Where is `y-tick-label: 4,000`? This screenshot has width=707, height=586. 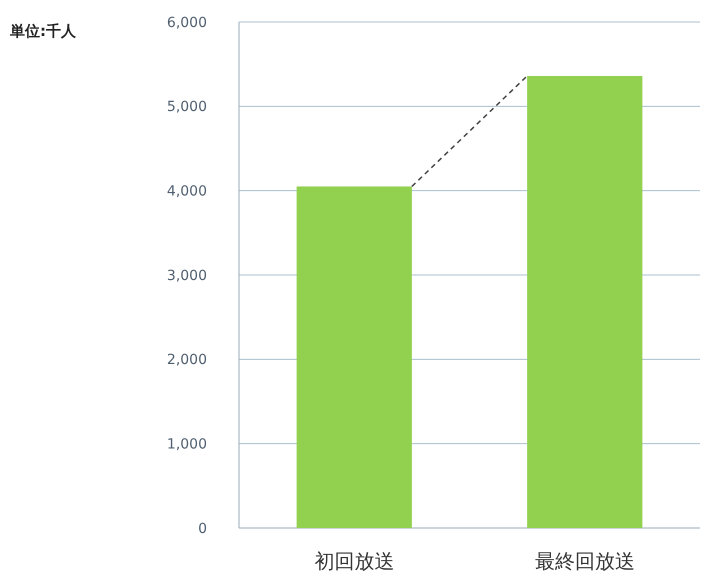 y-tick-label: 4,000 is located at coordinates (186, 192).